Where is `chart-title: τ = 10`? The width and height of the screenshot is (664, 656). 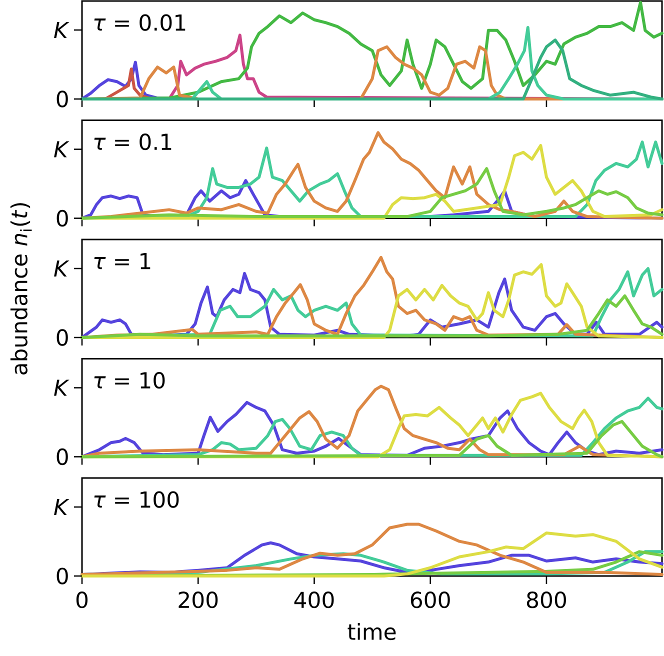
chart-title: τ = 10 is located at coordinates (129, 380).